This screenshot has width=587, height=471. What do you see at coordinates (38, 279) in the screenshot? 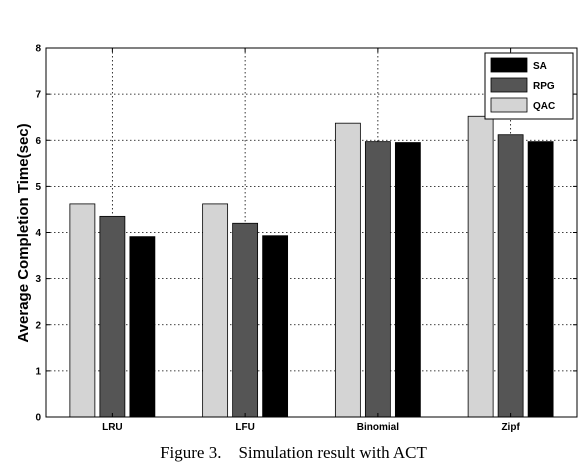
I see `y-tick-label: 3` at bounding box center [38, 279].